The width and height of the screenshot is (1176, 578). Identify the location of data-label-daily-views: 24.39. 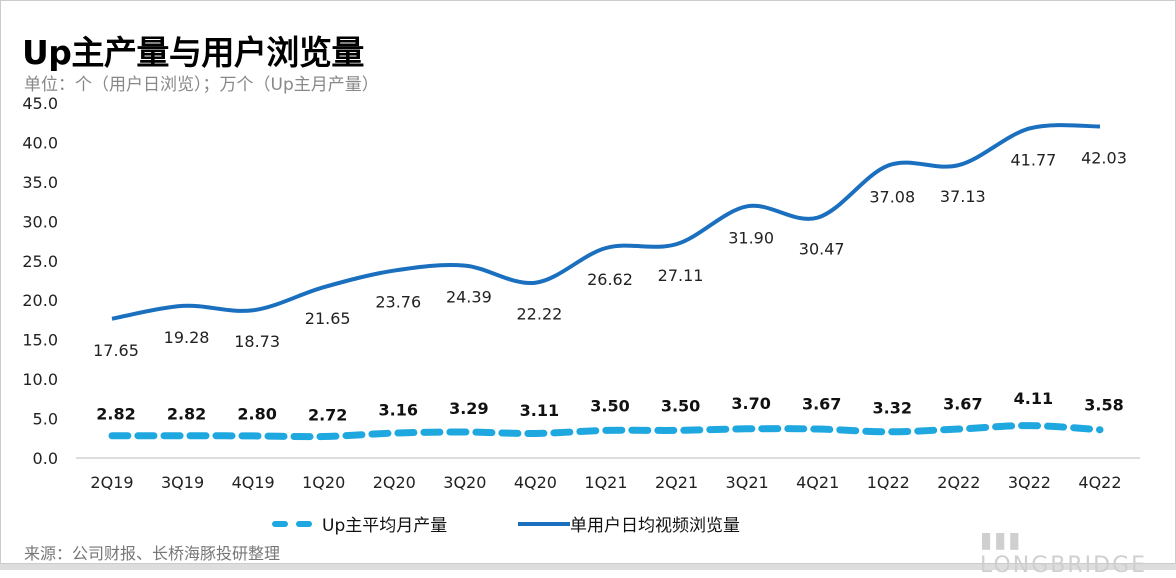
(469, 297).